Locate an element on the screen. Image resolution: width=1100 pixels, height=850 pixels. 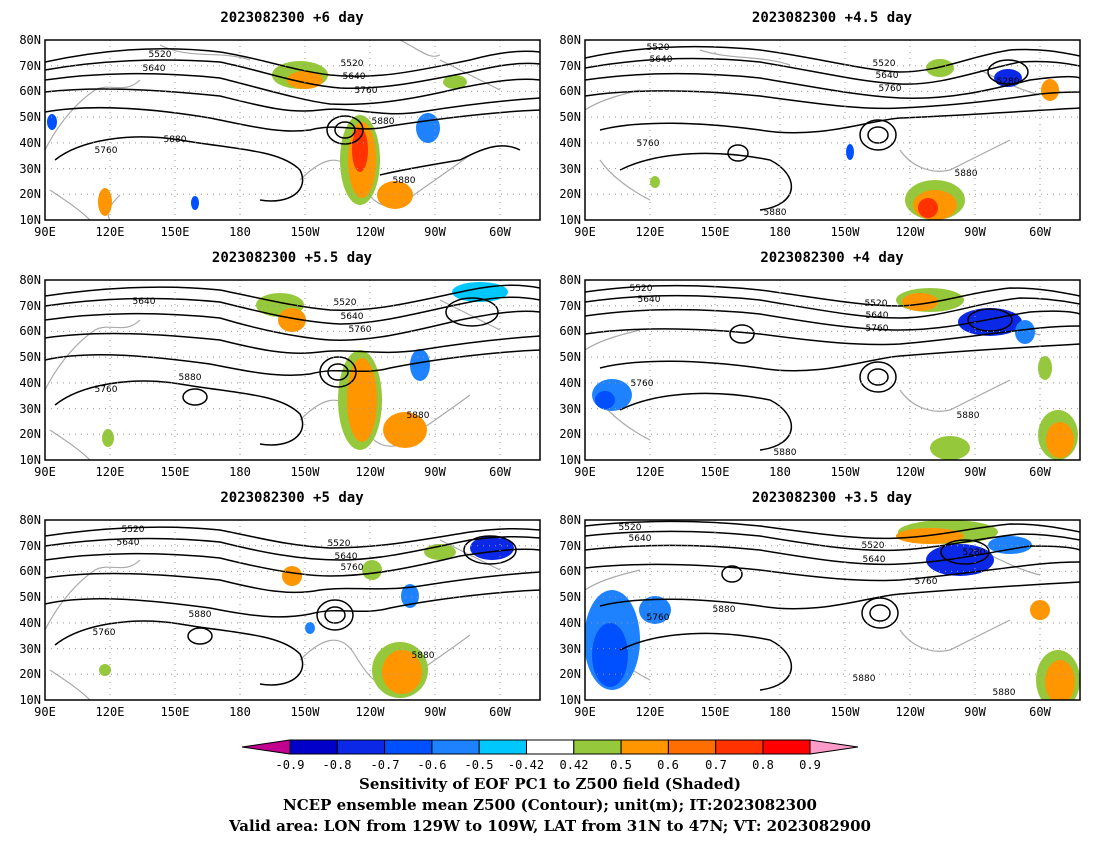
map-panel-2: 2023082300 +5.5 day is located at coordinates (280, 364).